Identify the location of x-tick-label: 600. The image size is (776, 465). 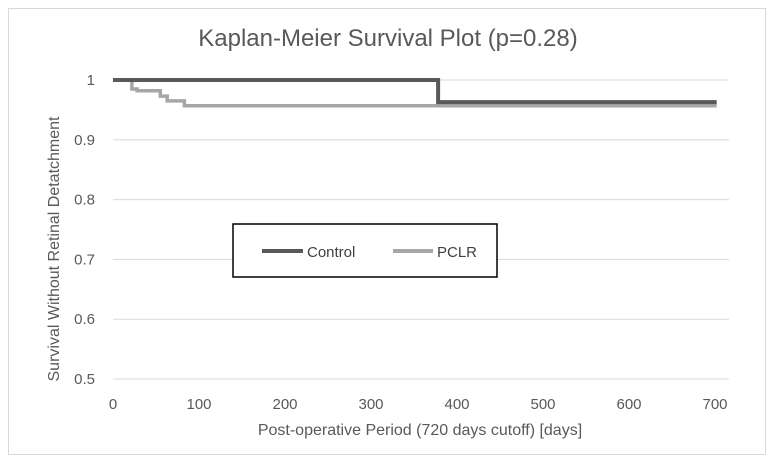
(628, 404).